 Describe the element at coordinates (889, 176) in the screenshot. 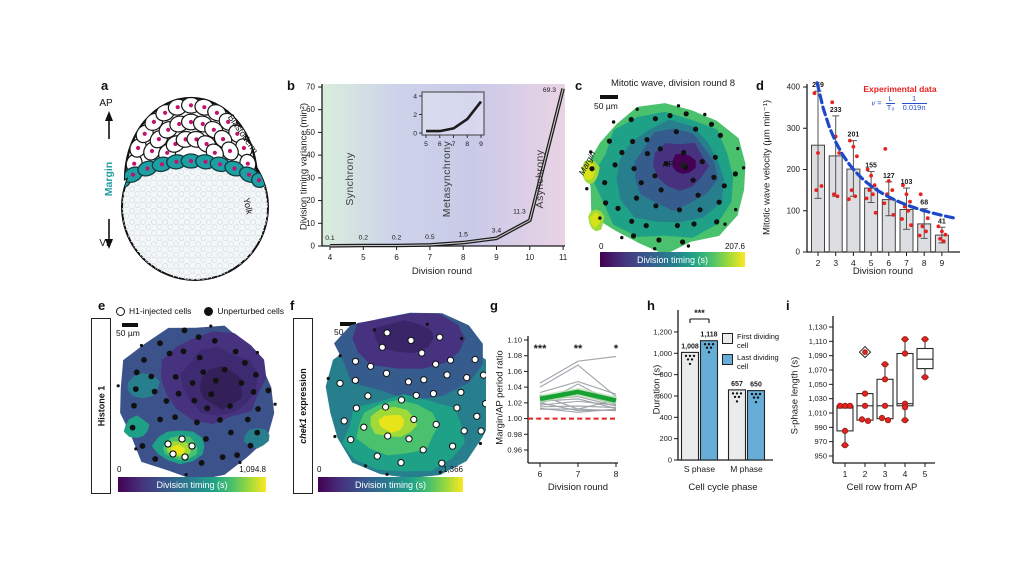

I see `svg-text: 127` at that location.